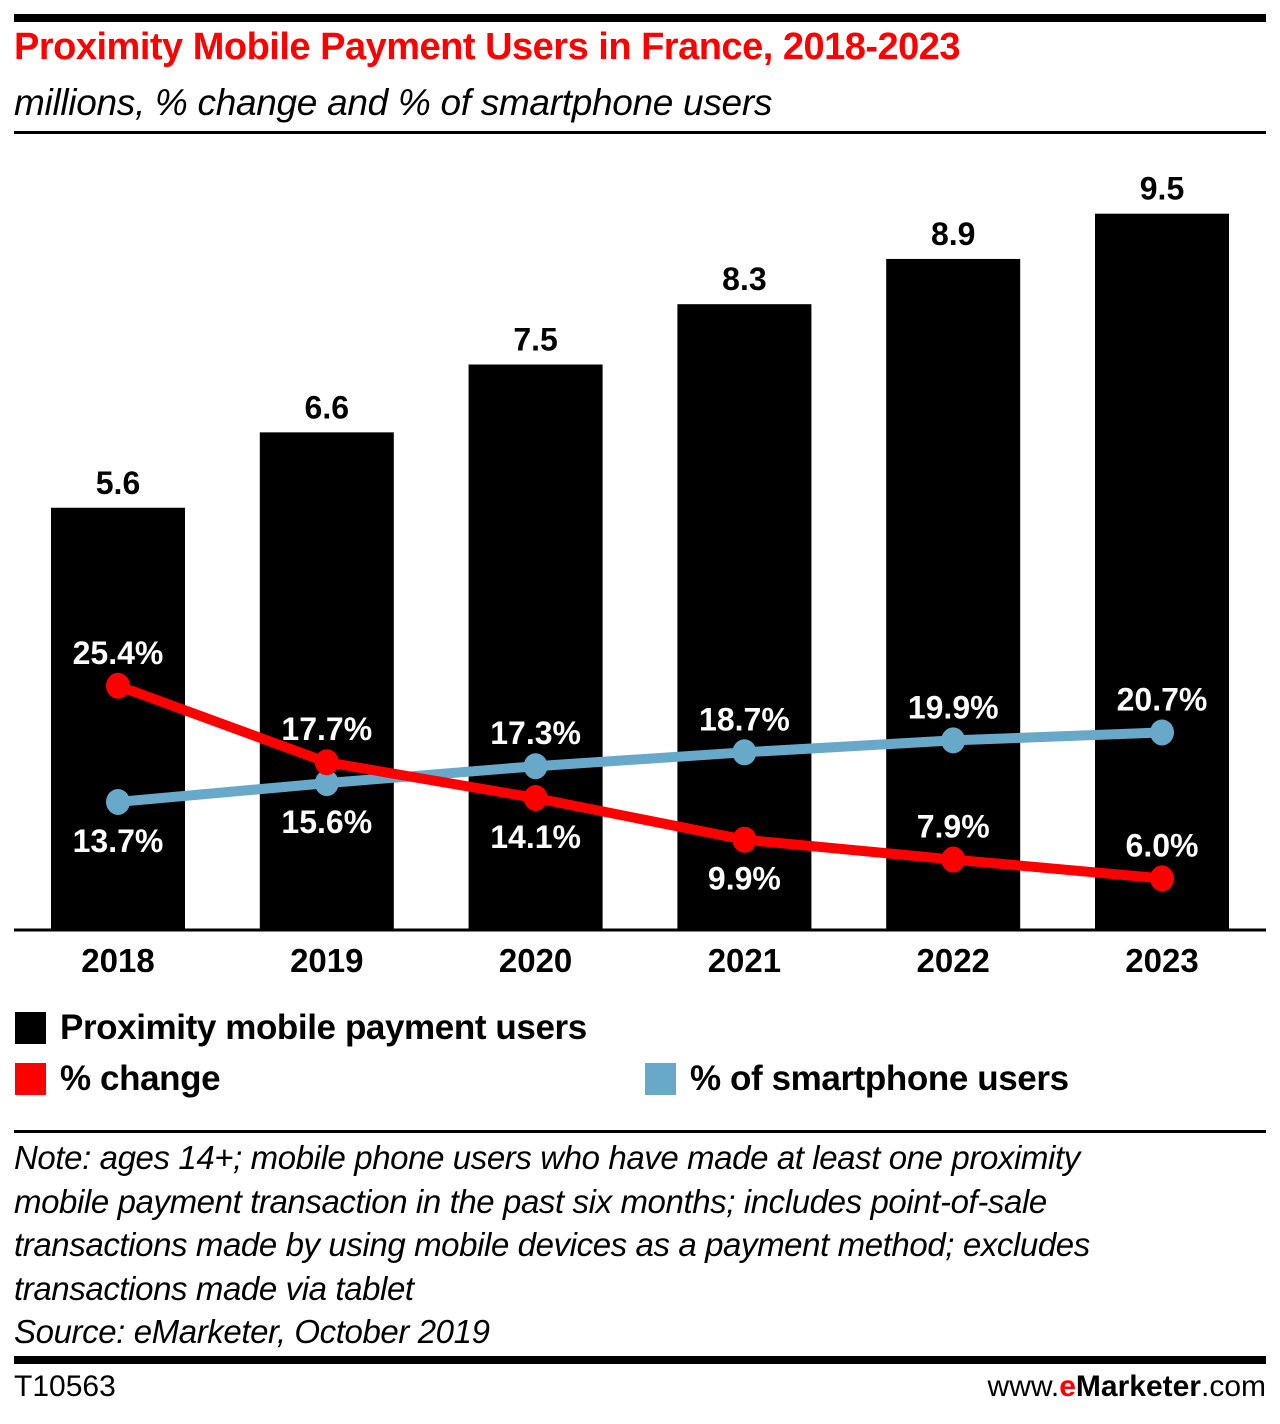  I want to click on smartphone-value-label: 18.7%, so click(744, 719).